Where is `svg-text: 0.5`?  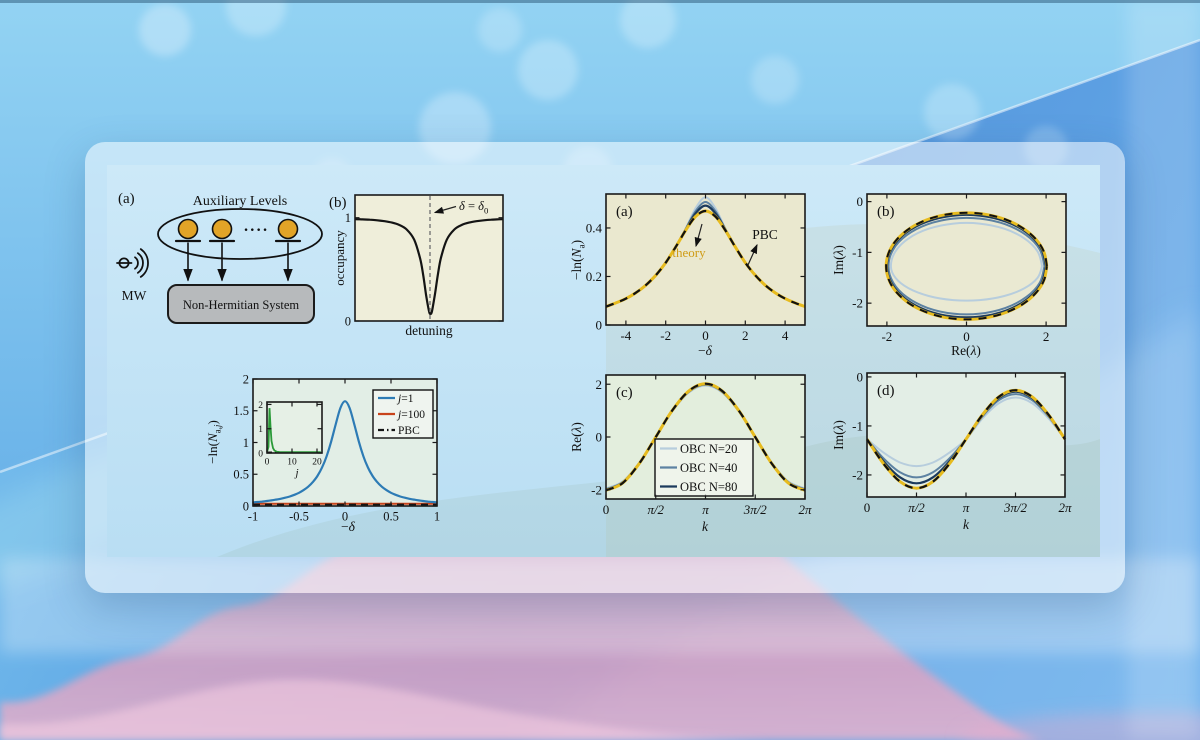 svg-text: 0.5 is located at coordinates (241, 475).